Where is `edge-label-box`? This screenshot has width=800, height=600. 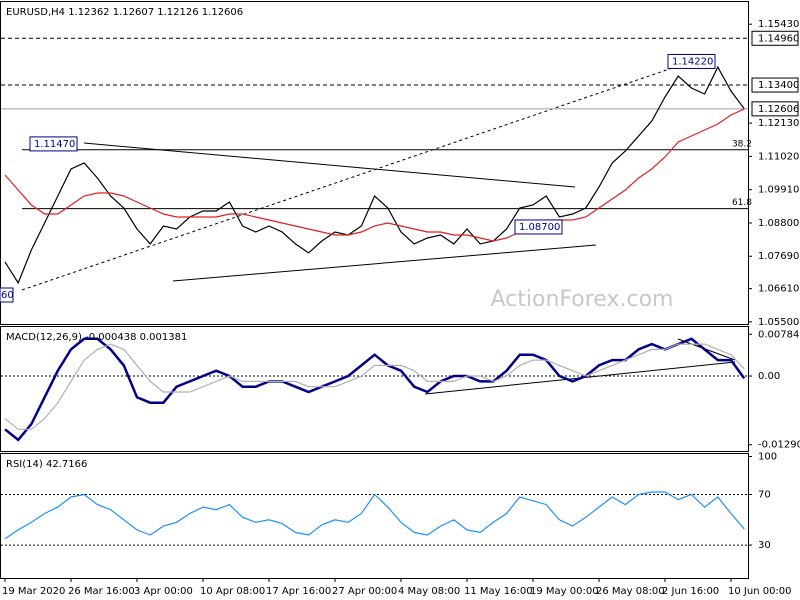
edge-label-box is located at coordinates (7, 295).